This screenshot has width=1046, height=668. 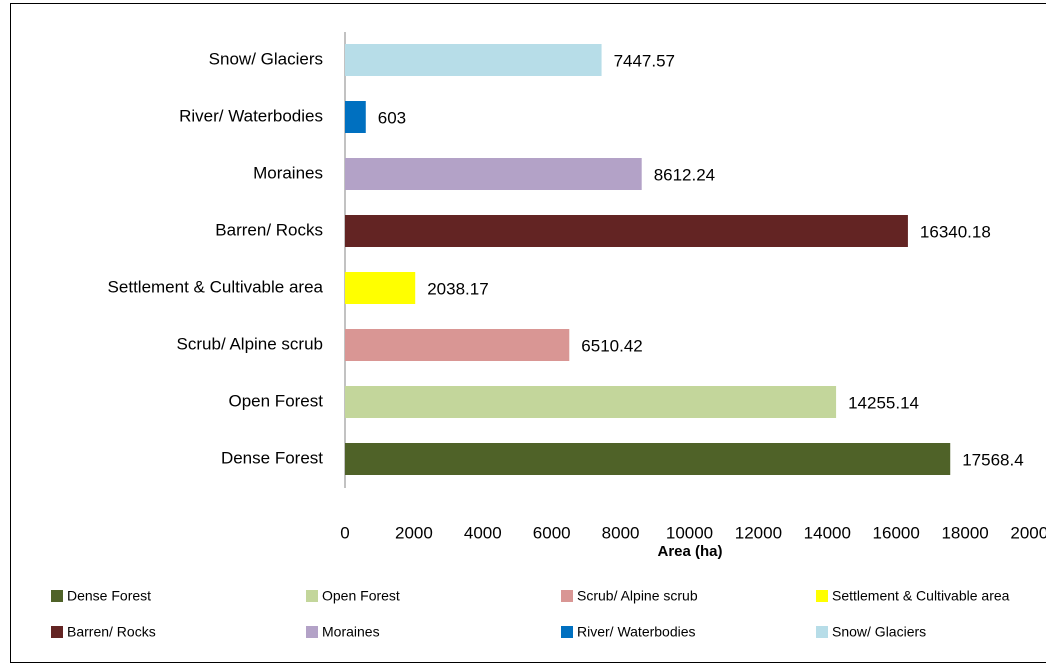 What do you see at coordinates (111, 632) in the screenshot?
I see `legend-label: Barren/ Rocks` at bounding box center [111, 632].